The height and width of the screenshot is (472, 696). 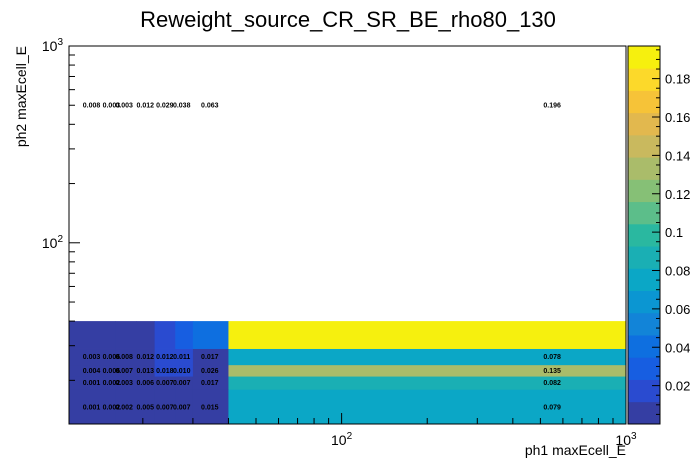 I want to click on x-tick-label: 102, so click(x=342, y=439).